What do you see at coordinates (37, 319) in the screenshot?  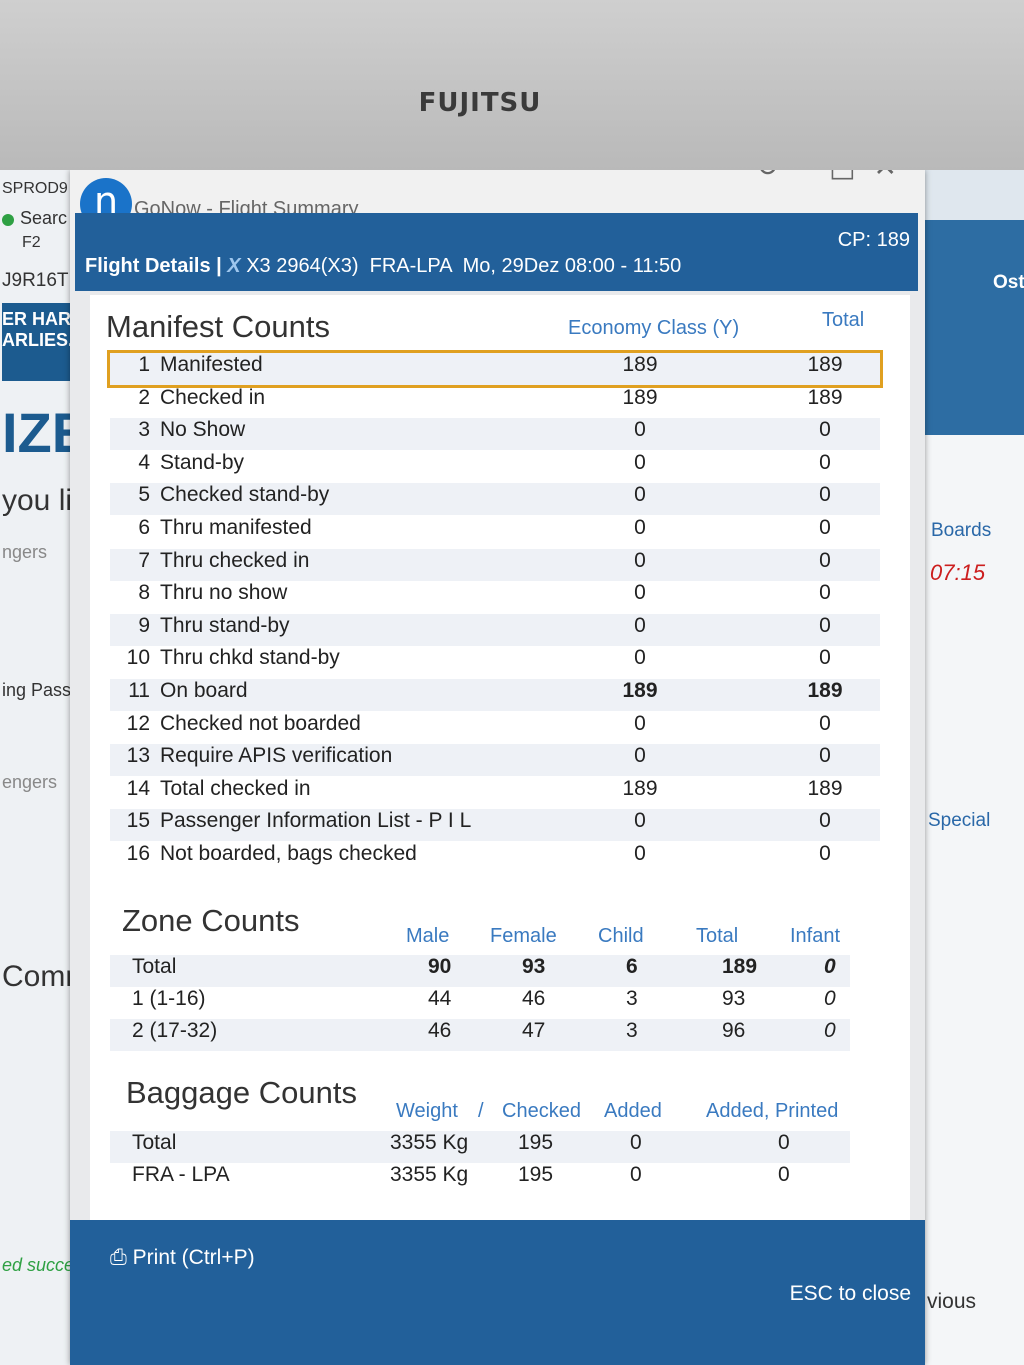 I see `bg-text: ER HAR` at bounding box center [37, 319].